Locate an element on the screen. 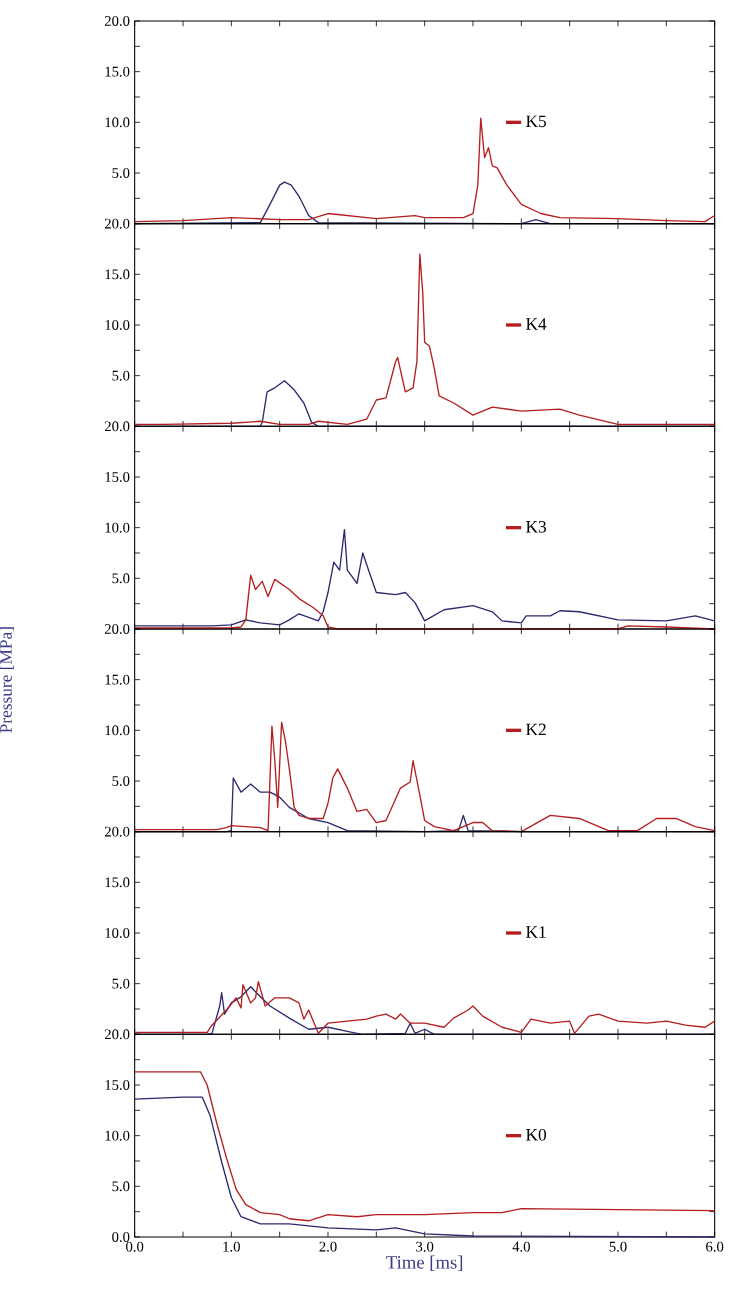 The width and height of the screenshot is (733, 1306). x-tick-label: 6.0 is located at coordinates (715, 1246).